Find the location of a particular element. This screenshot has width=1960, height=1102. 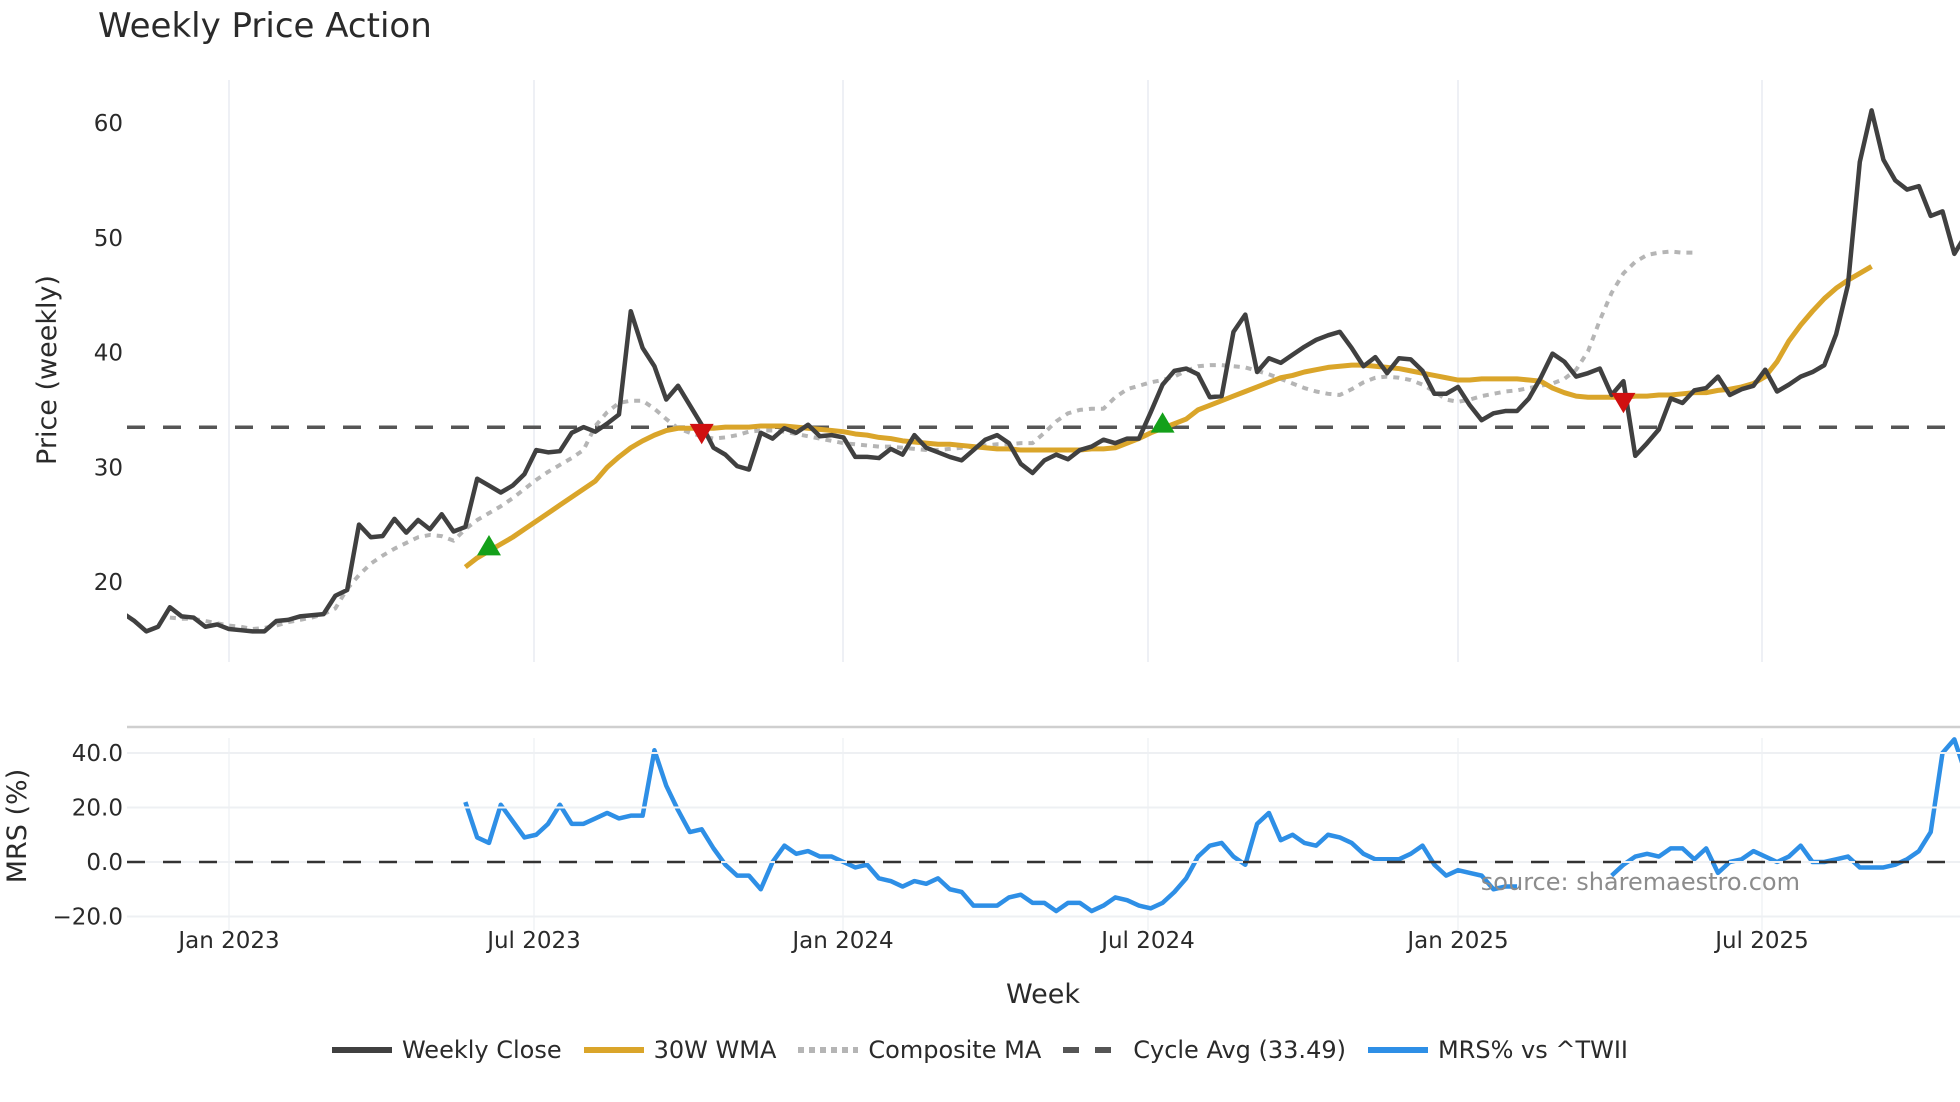

y-tick-label: 40 is located at coordinates (108, 354).